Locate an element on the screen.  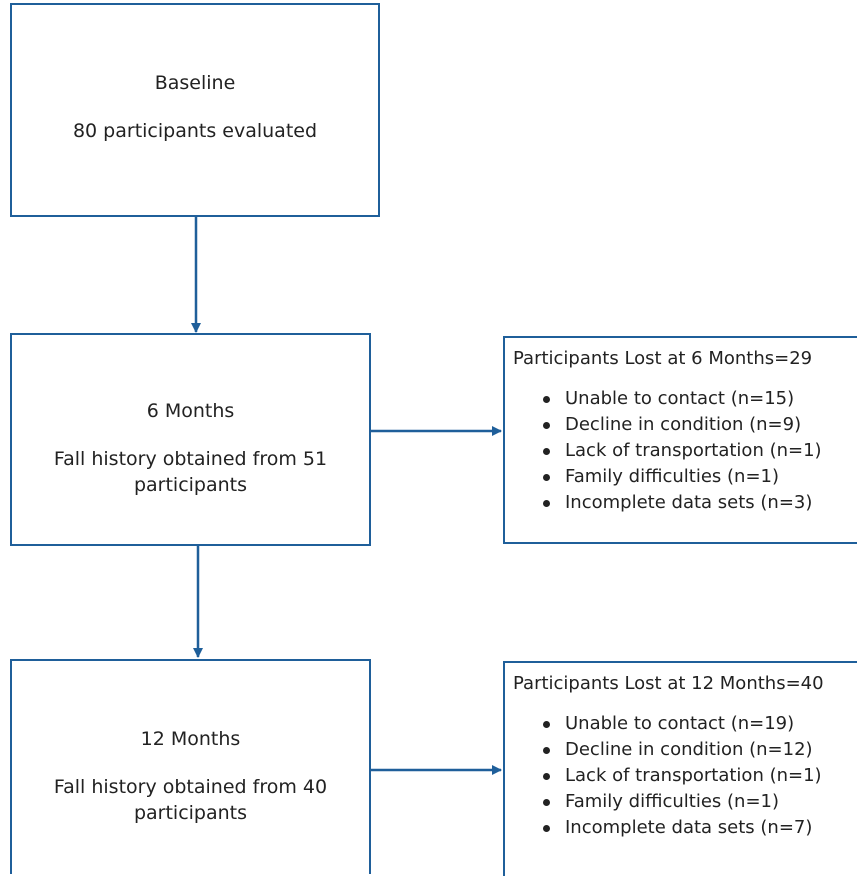
stage-description: 80 participants evaluated is located at coordinates (195, 131).